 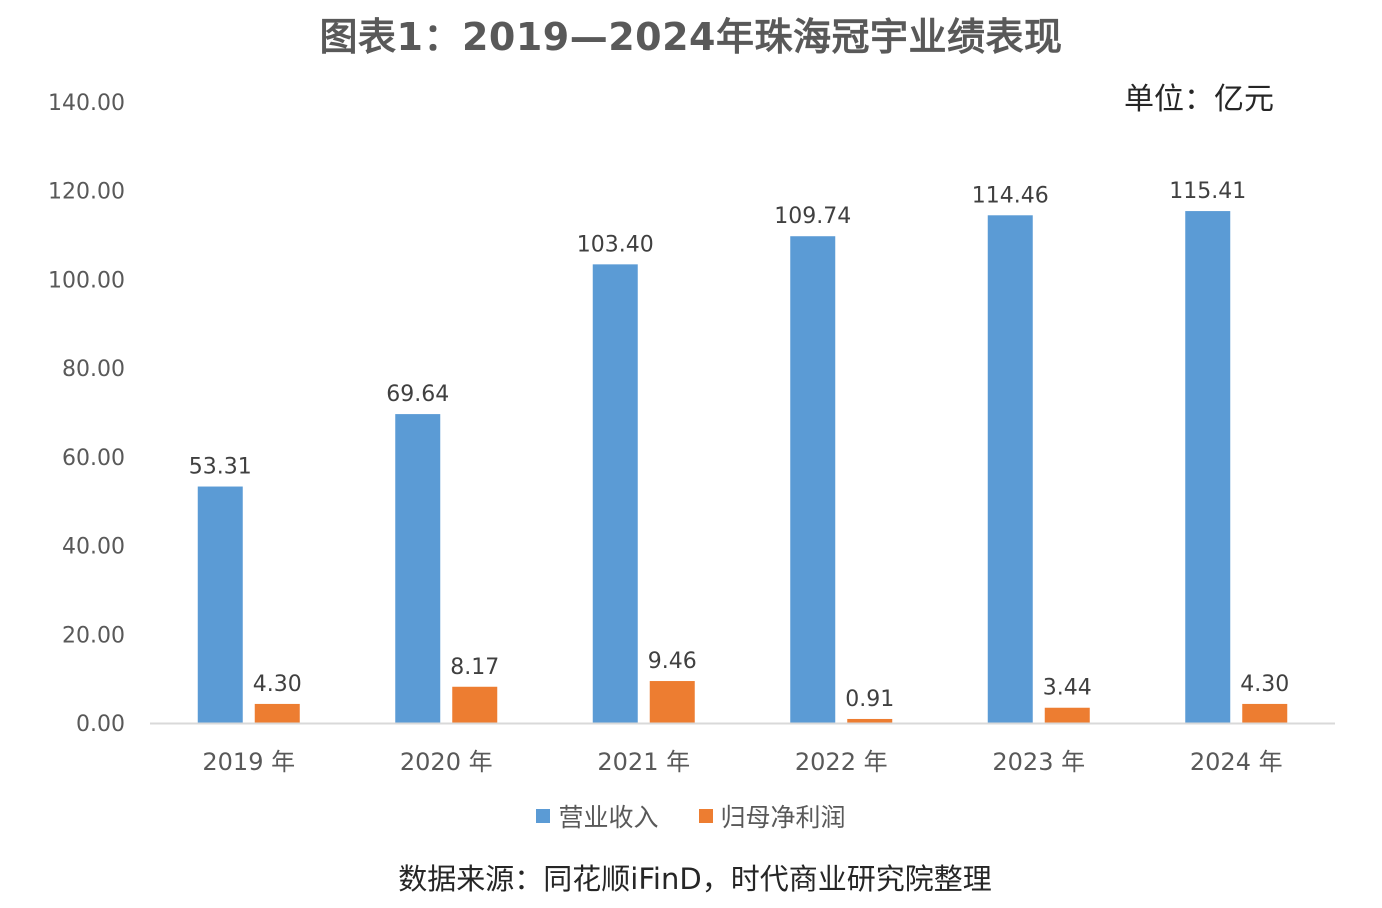 What do you see at coordinates (446, 762) in the screenshot?
I see `x-tick-label: 2020 年` at bounding box center [446, 762].